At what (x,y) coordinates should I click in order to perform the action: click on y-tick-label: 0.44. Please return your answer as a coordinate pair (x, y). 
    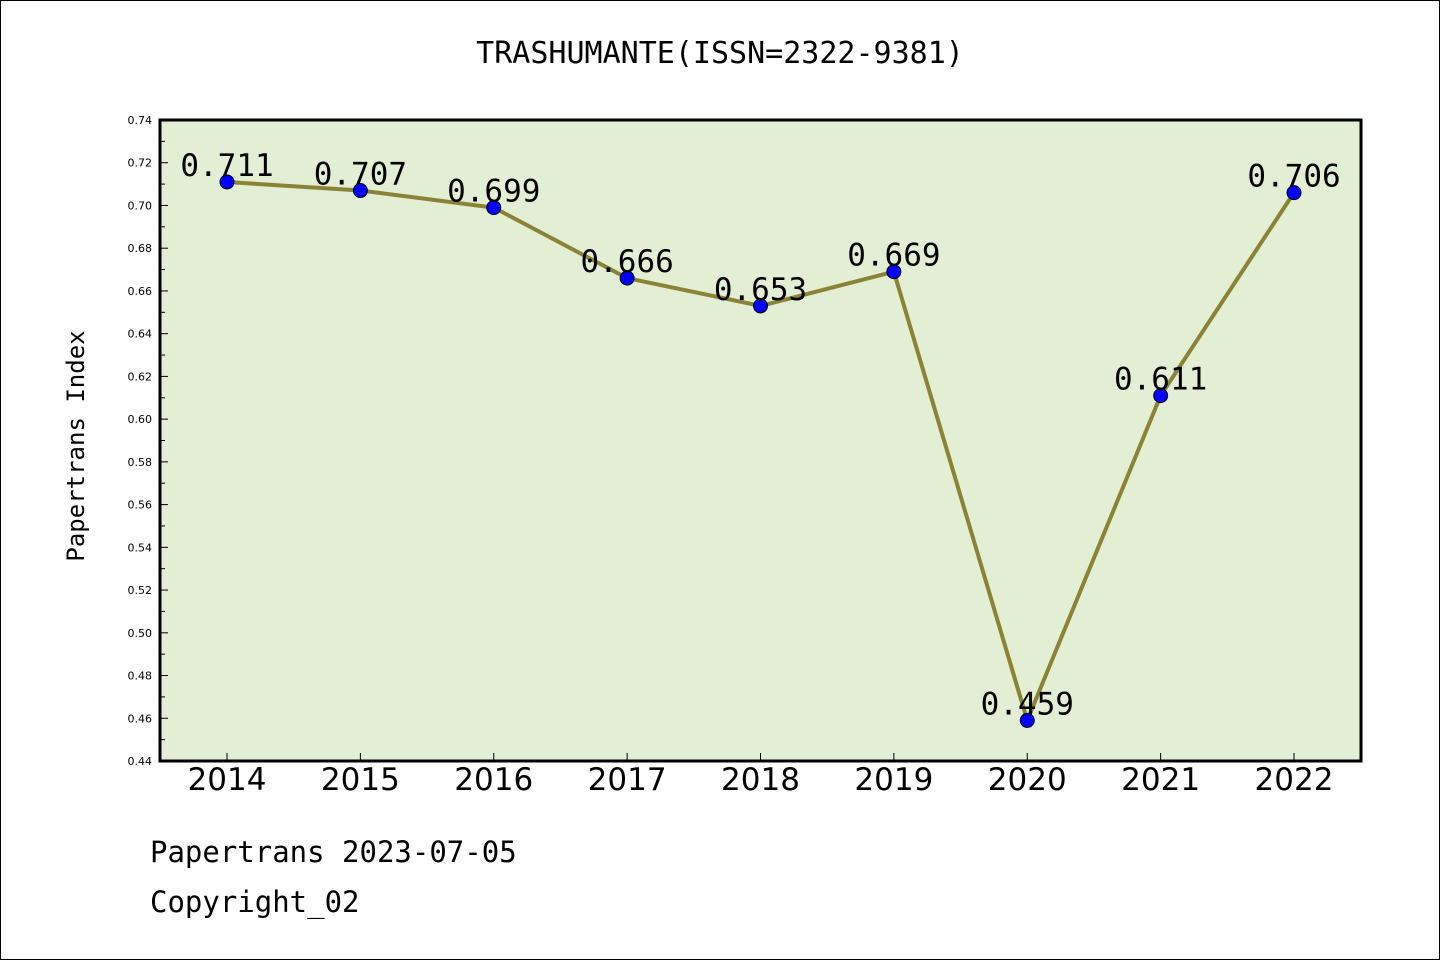
    Looking at the image, I should click on (140, 761).